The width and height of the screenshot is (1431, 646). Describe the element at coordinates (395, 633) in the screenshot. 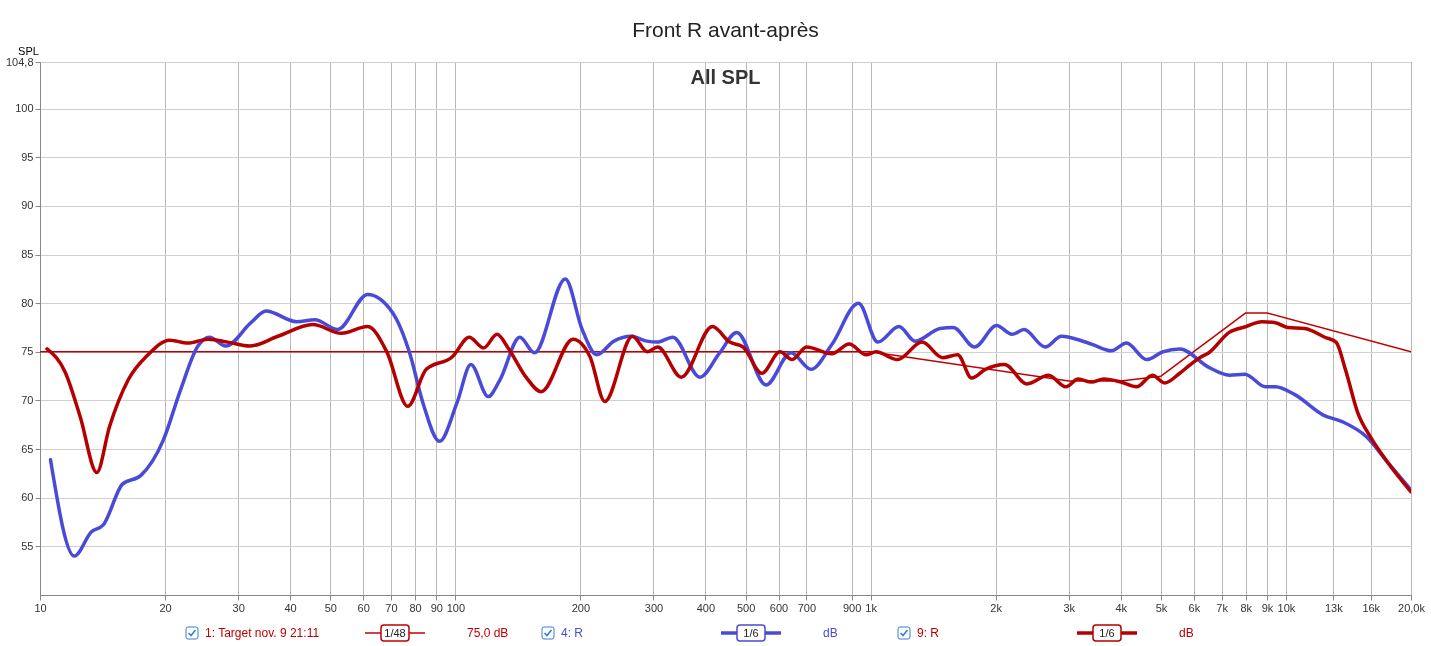

I see `text: 1/48` at that location.